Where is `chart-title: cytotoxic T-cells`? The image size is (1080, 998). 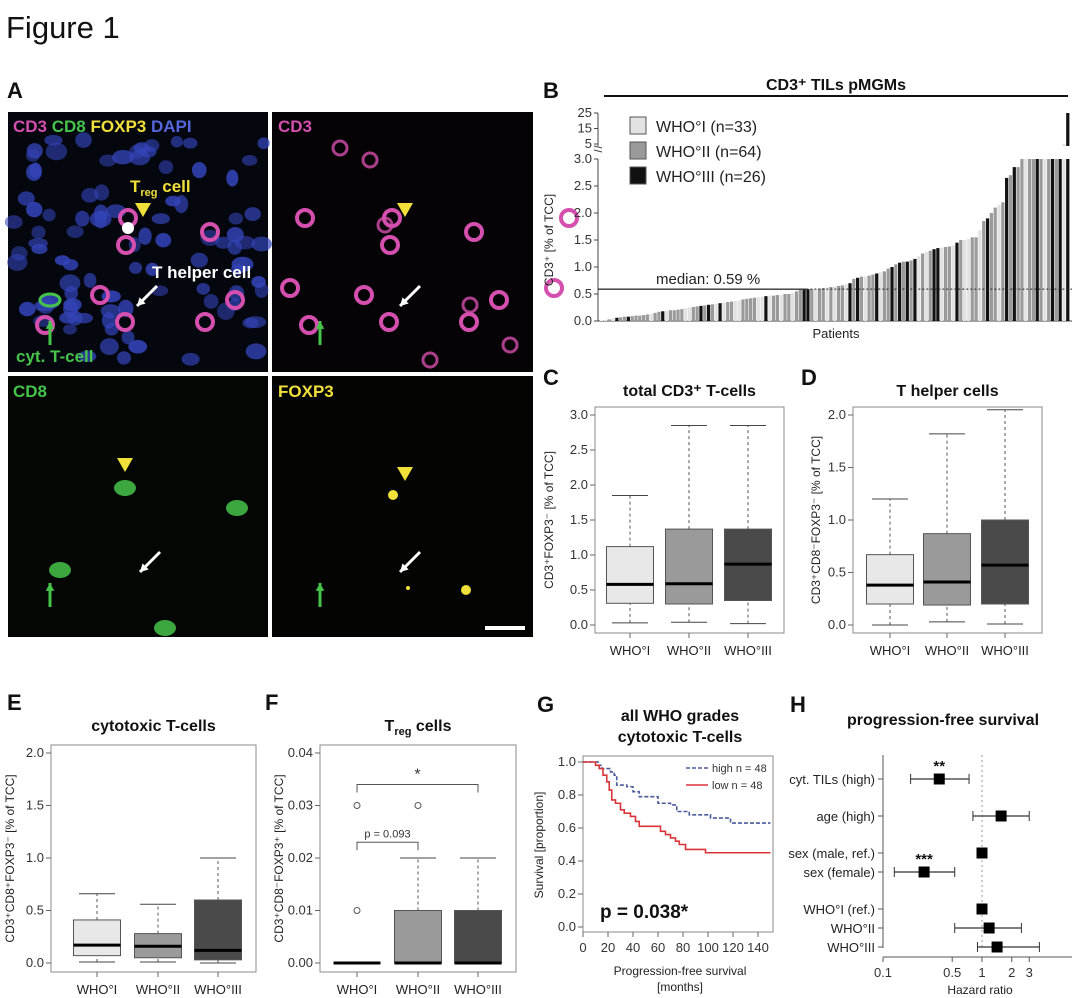 chart-title: cytotoxic T-cells is located at coordinates (680, 737).